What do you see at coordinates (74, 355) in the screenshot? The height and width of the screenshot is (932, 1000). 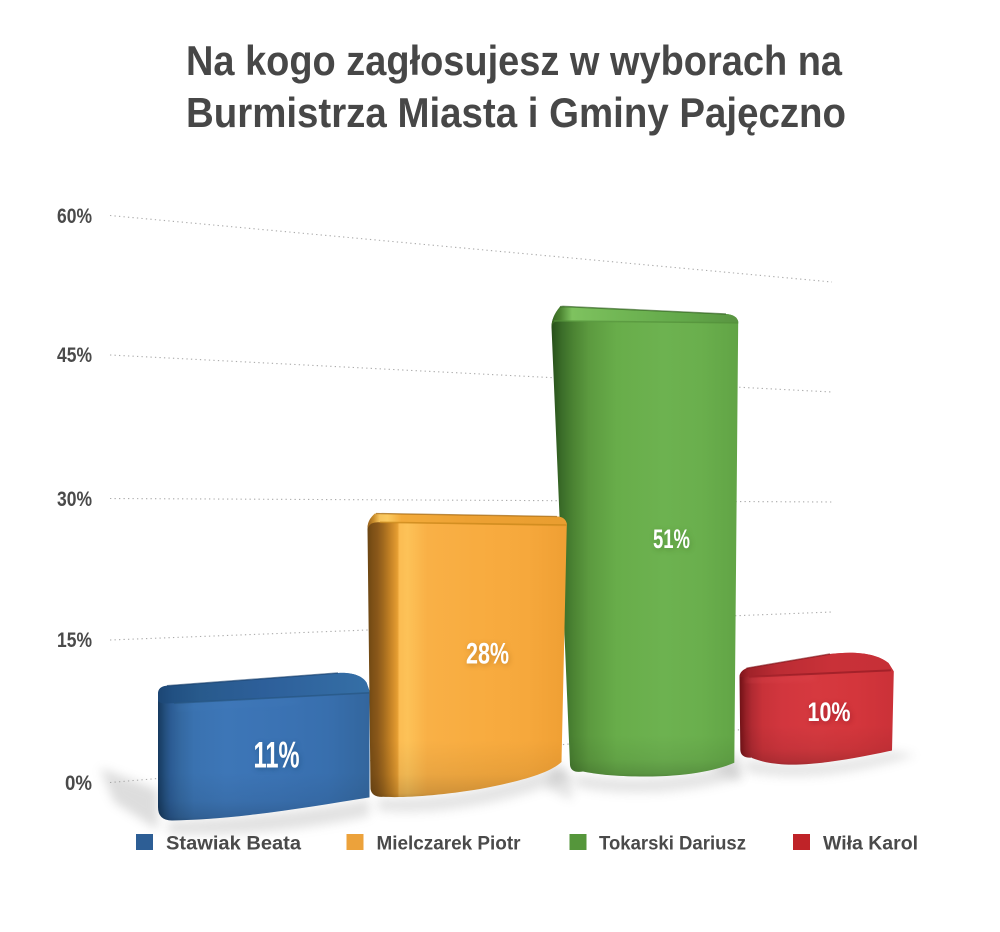 I see `svg-text: 45%` at bounding box center [74, 355].